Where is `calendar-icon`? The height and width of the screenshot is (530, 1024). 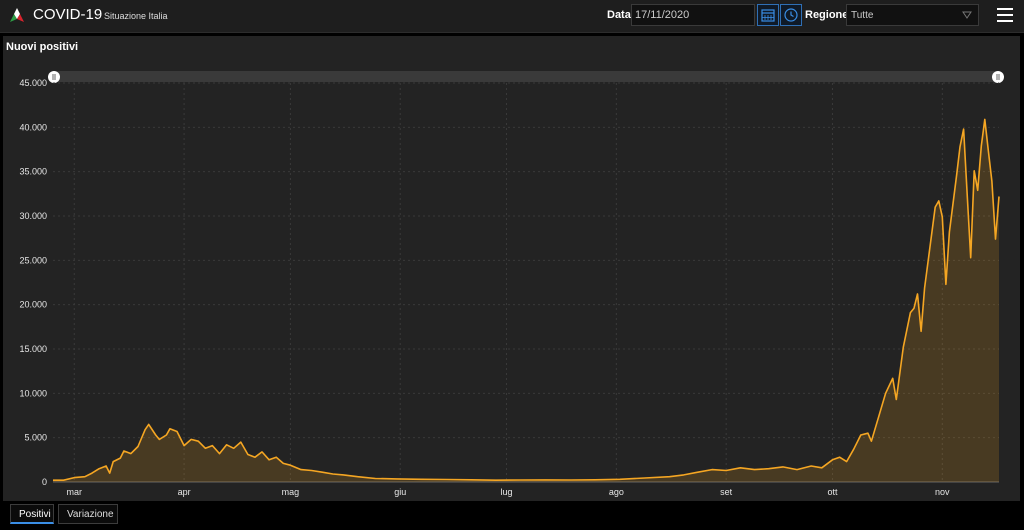
calendar-icon is located at coordinates (768, 15).